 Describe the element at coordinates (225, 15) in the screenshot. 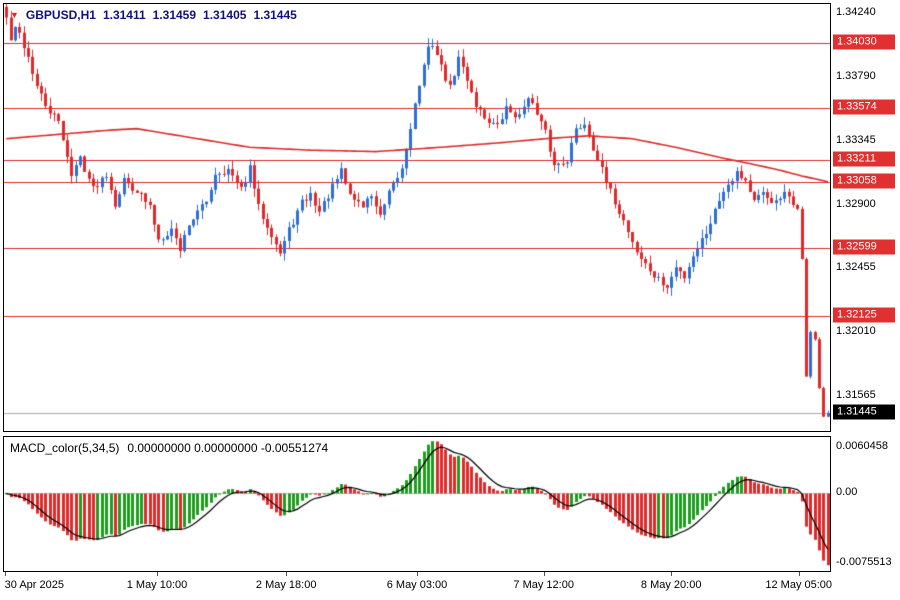

I see `quote-low: 1.31405` at that location.